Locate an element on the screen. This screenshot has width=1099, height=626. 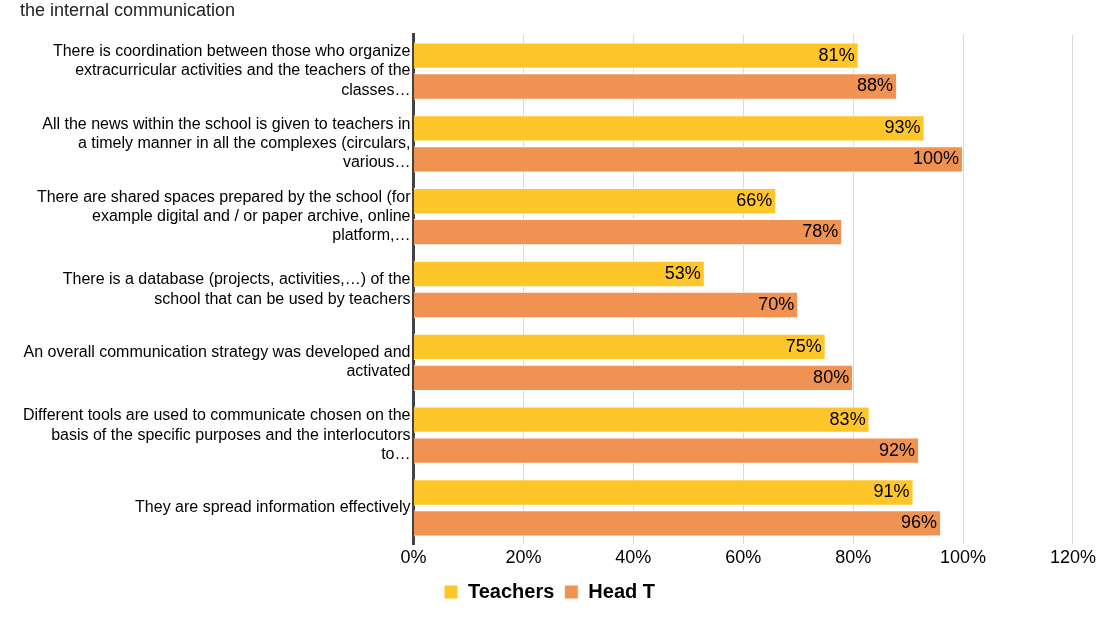
x-tick-label: 120% is located at coordinates (1072, 557).